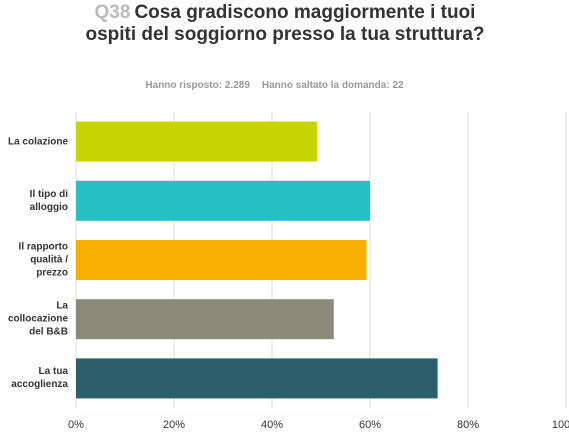  What do you see at coordinates (112, 12) in the screenshot?
I see `question-number: Q38` at bounding box center [112, 12].